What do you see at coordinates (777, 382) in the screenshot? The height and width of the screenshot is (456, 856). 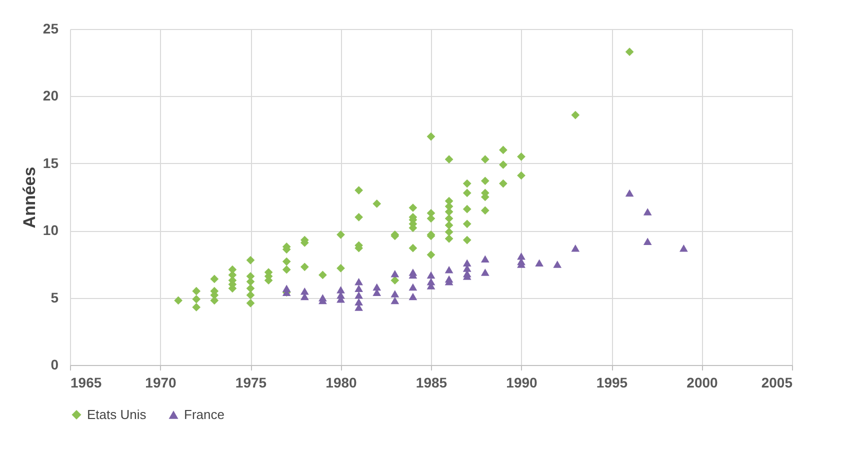 I see `x-tick-label: 2005` at bounding box center [777, 382].